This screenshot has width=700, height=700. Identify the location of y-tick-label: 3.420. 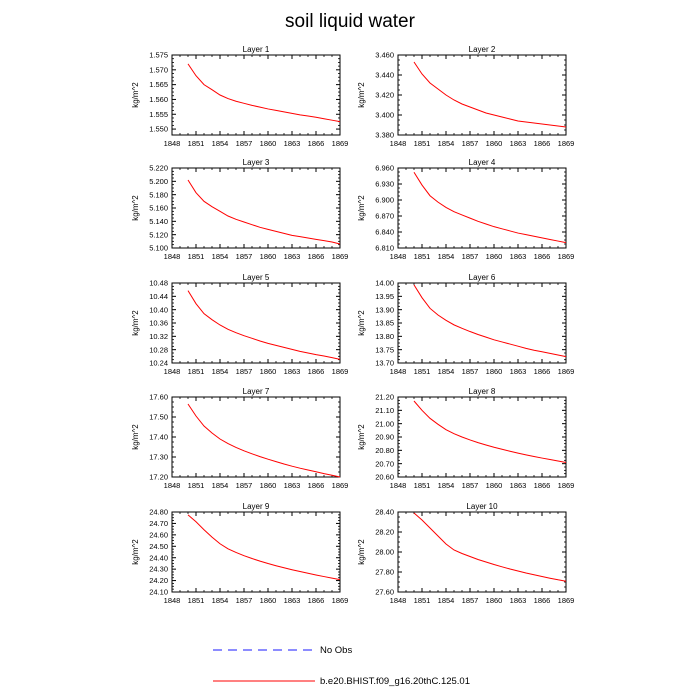
(384, 95).